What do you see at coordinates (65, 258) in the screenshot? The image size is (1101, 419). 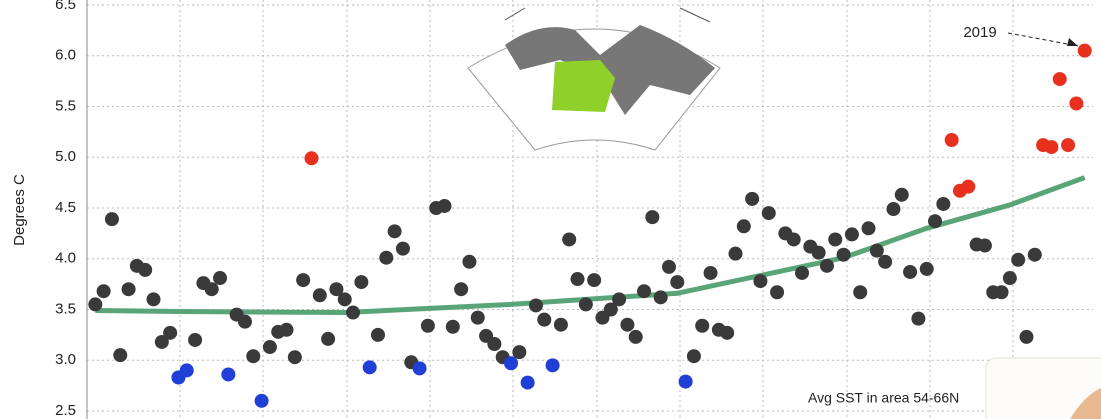 I see `y-tick-label: 4.0` at bounding box center [65, 258].